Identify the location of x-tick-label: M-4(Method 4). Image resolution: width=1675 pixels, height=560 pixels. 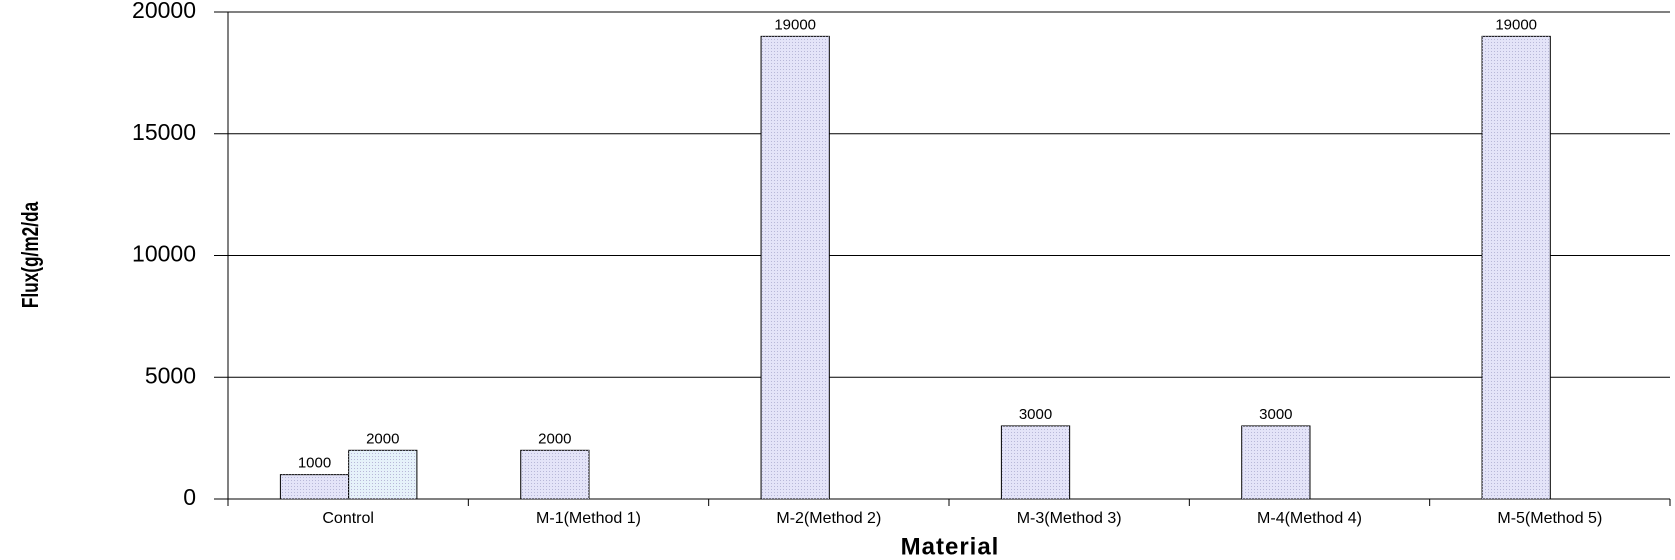
(1309, 518).